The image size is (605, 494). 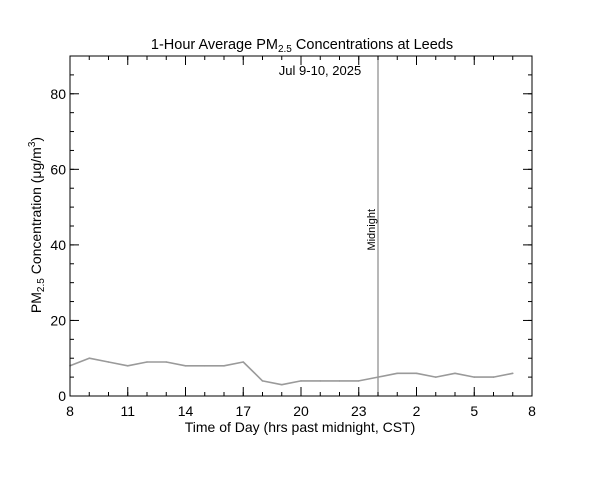 I want to click on y-axis-label-superscript: 3, so click(x=32, y=144).